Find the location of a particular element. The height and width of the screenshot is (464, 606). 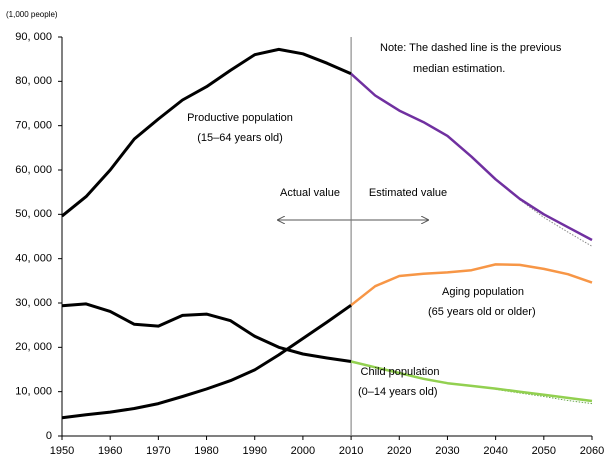

series-sublabel: (0–14 years old) is located at coordinates (398, 392).